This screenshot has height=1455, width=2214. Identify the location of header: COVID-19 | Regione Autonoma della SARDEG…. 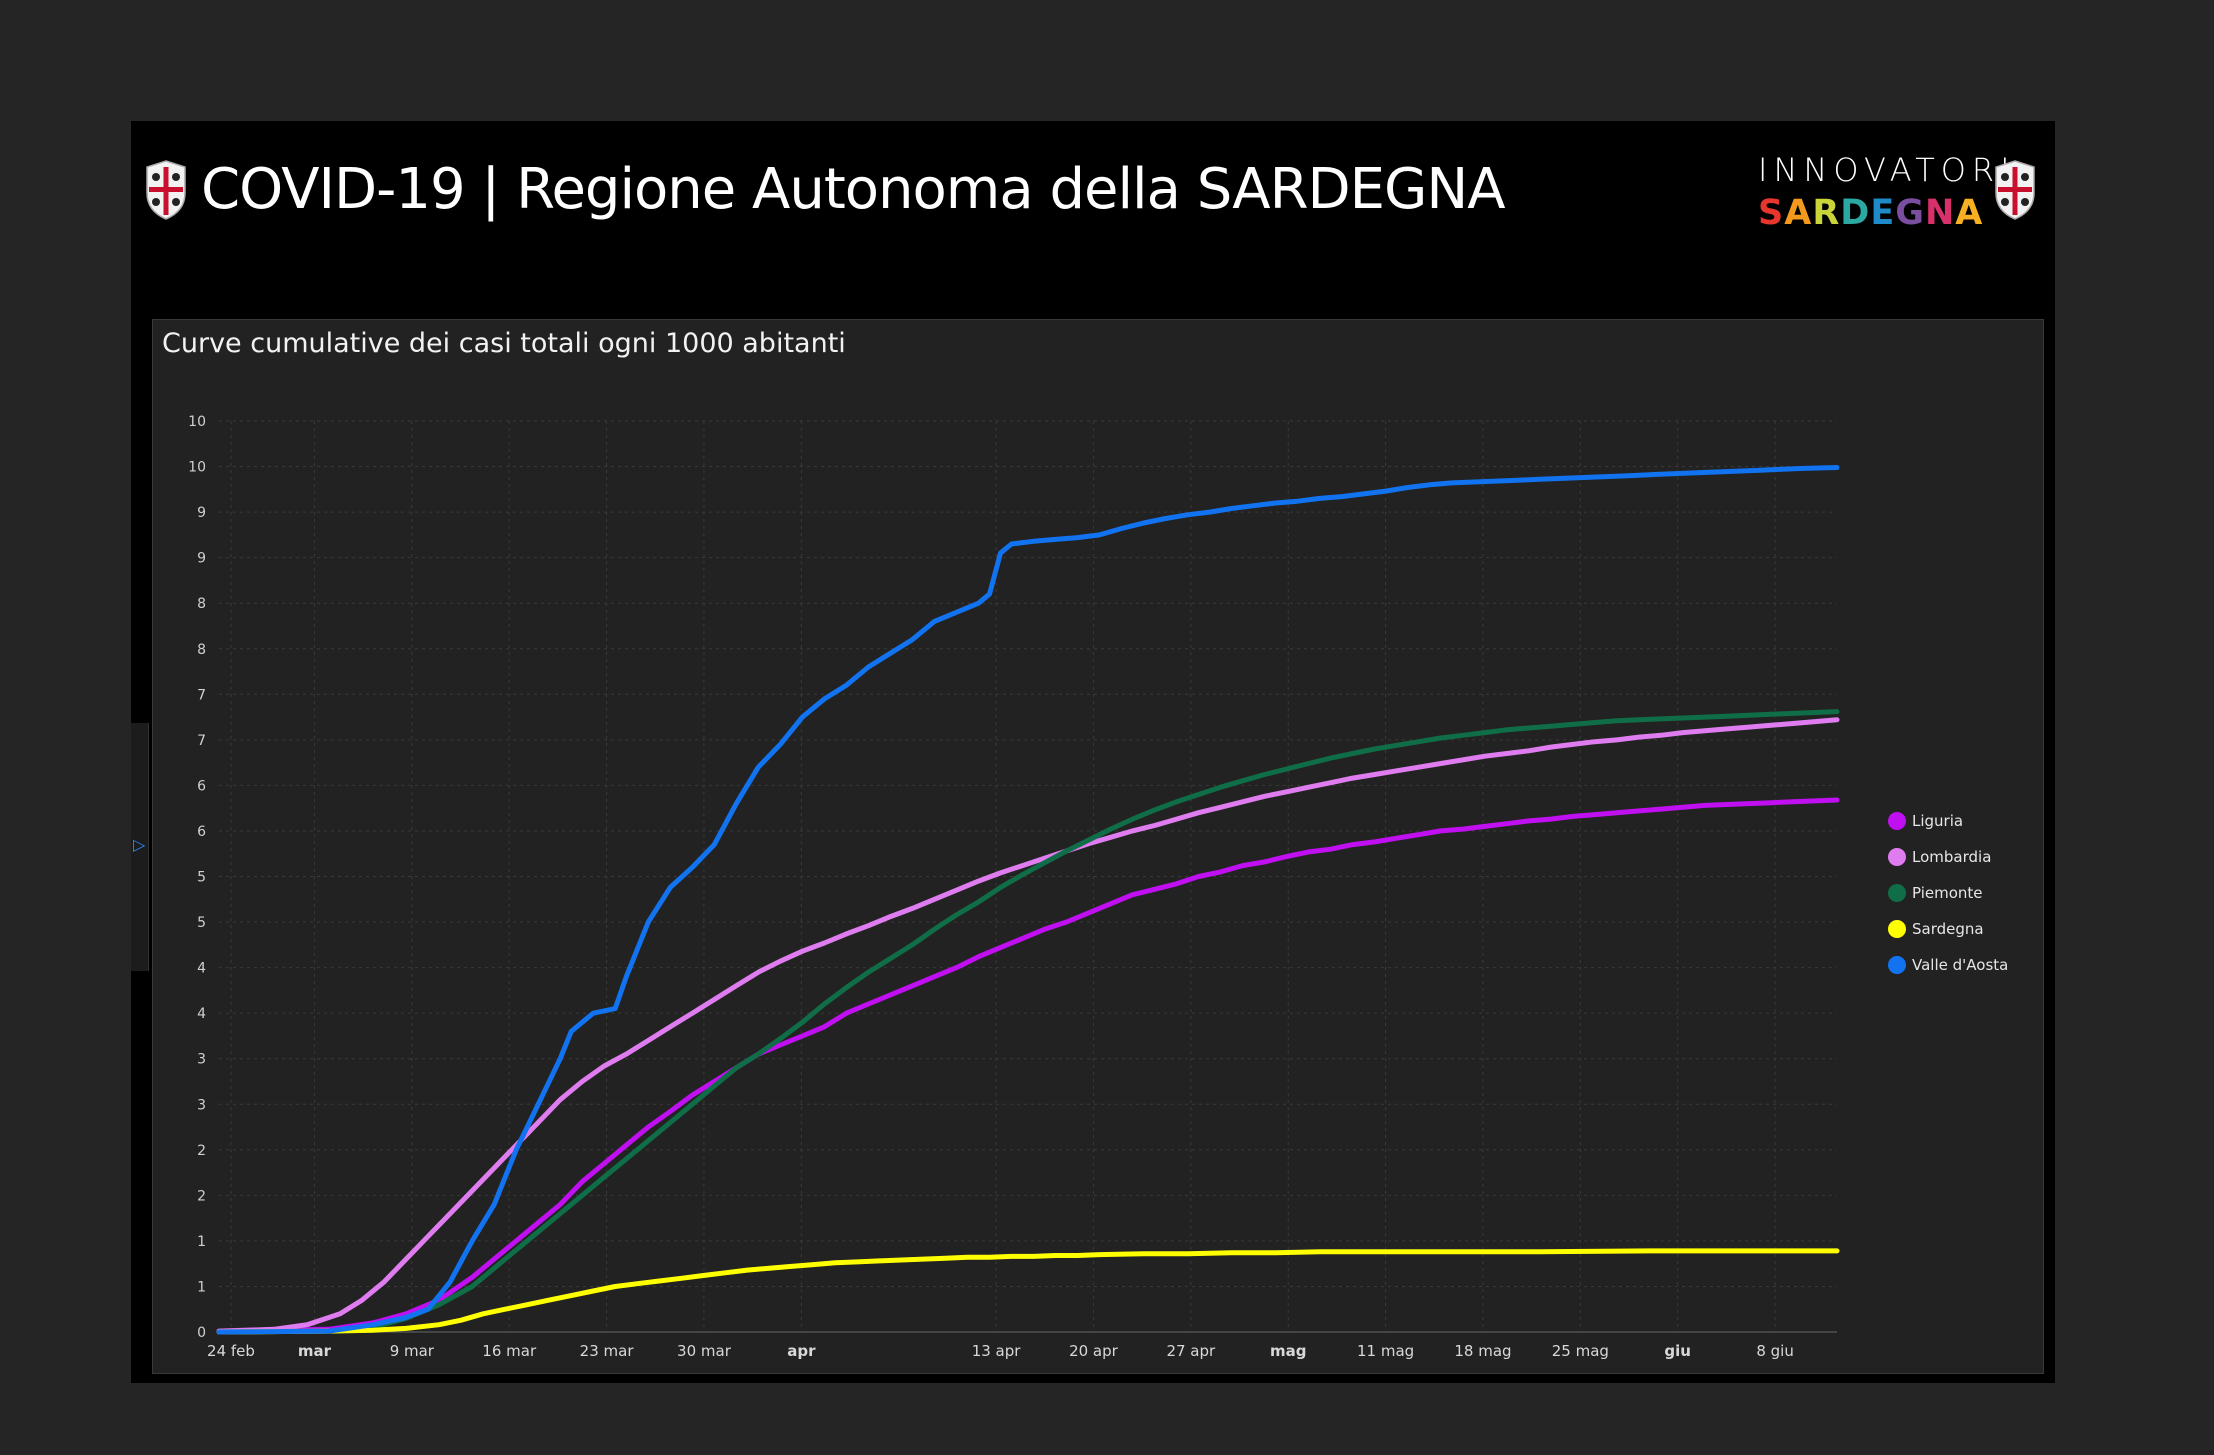
(1093, 216).